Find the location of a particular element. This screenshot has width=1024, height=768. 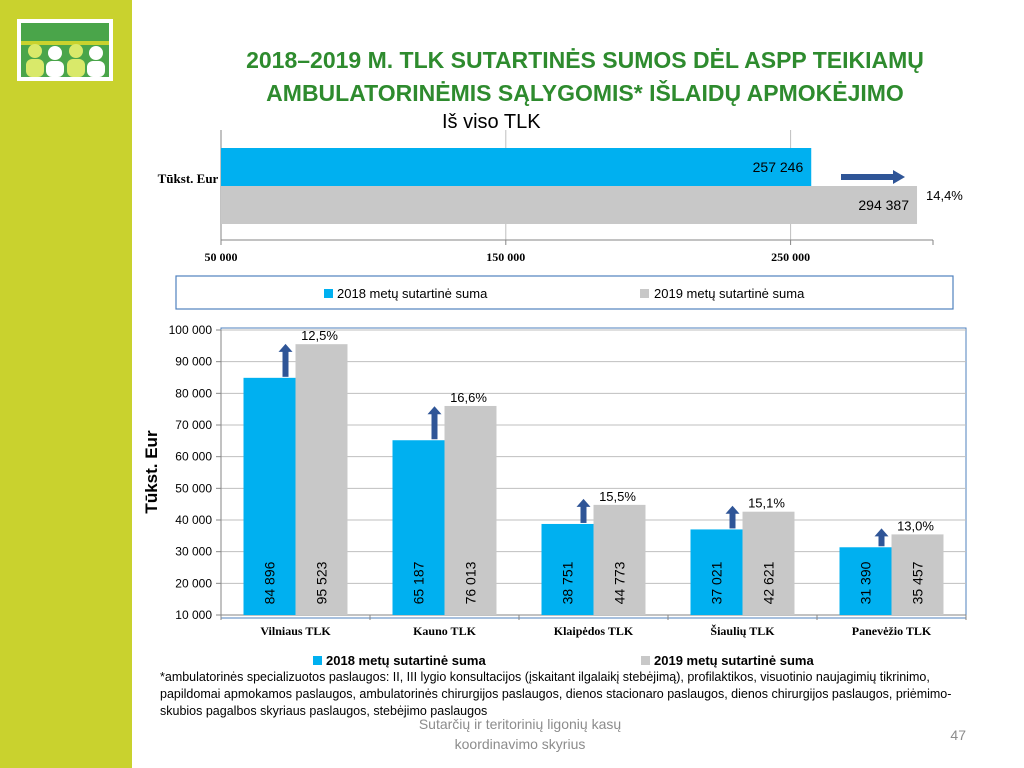

legend-label-2019: 2019 metų sutartinė suma is located at coordinates (729, 293).